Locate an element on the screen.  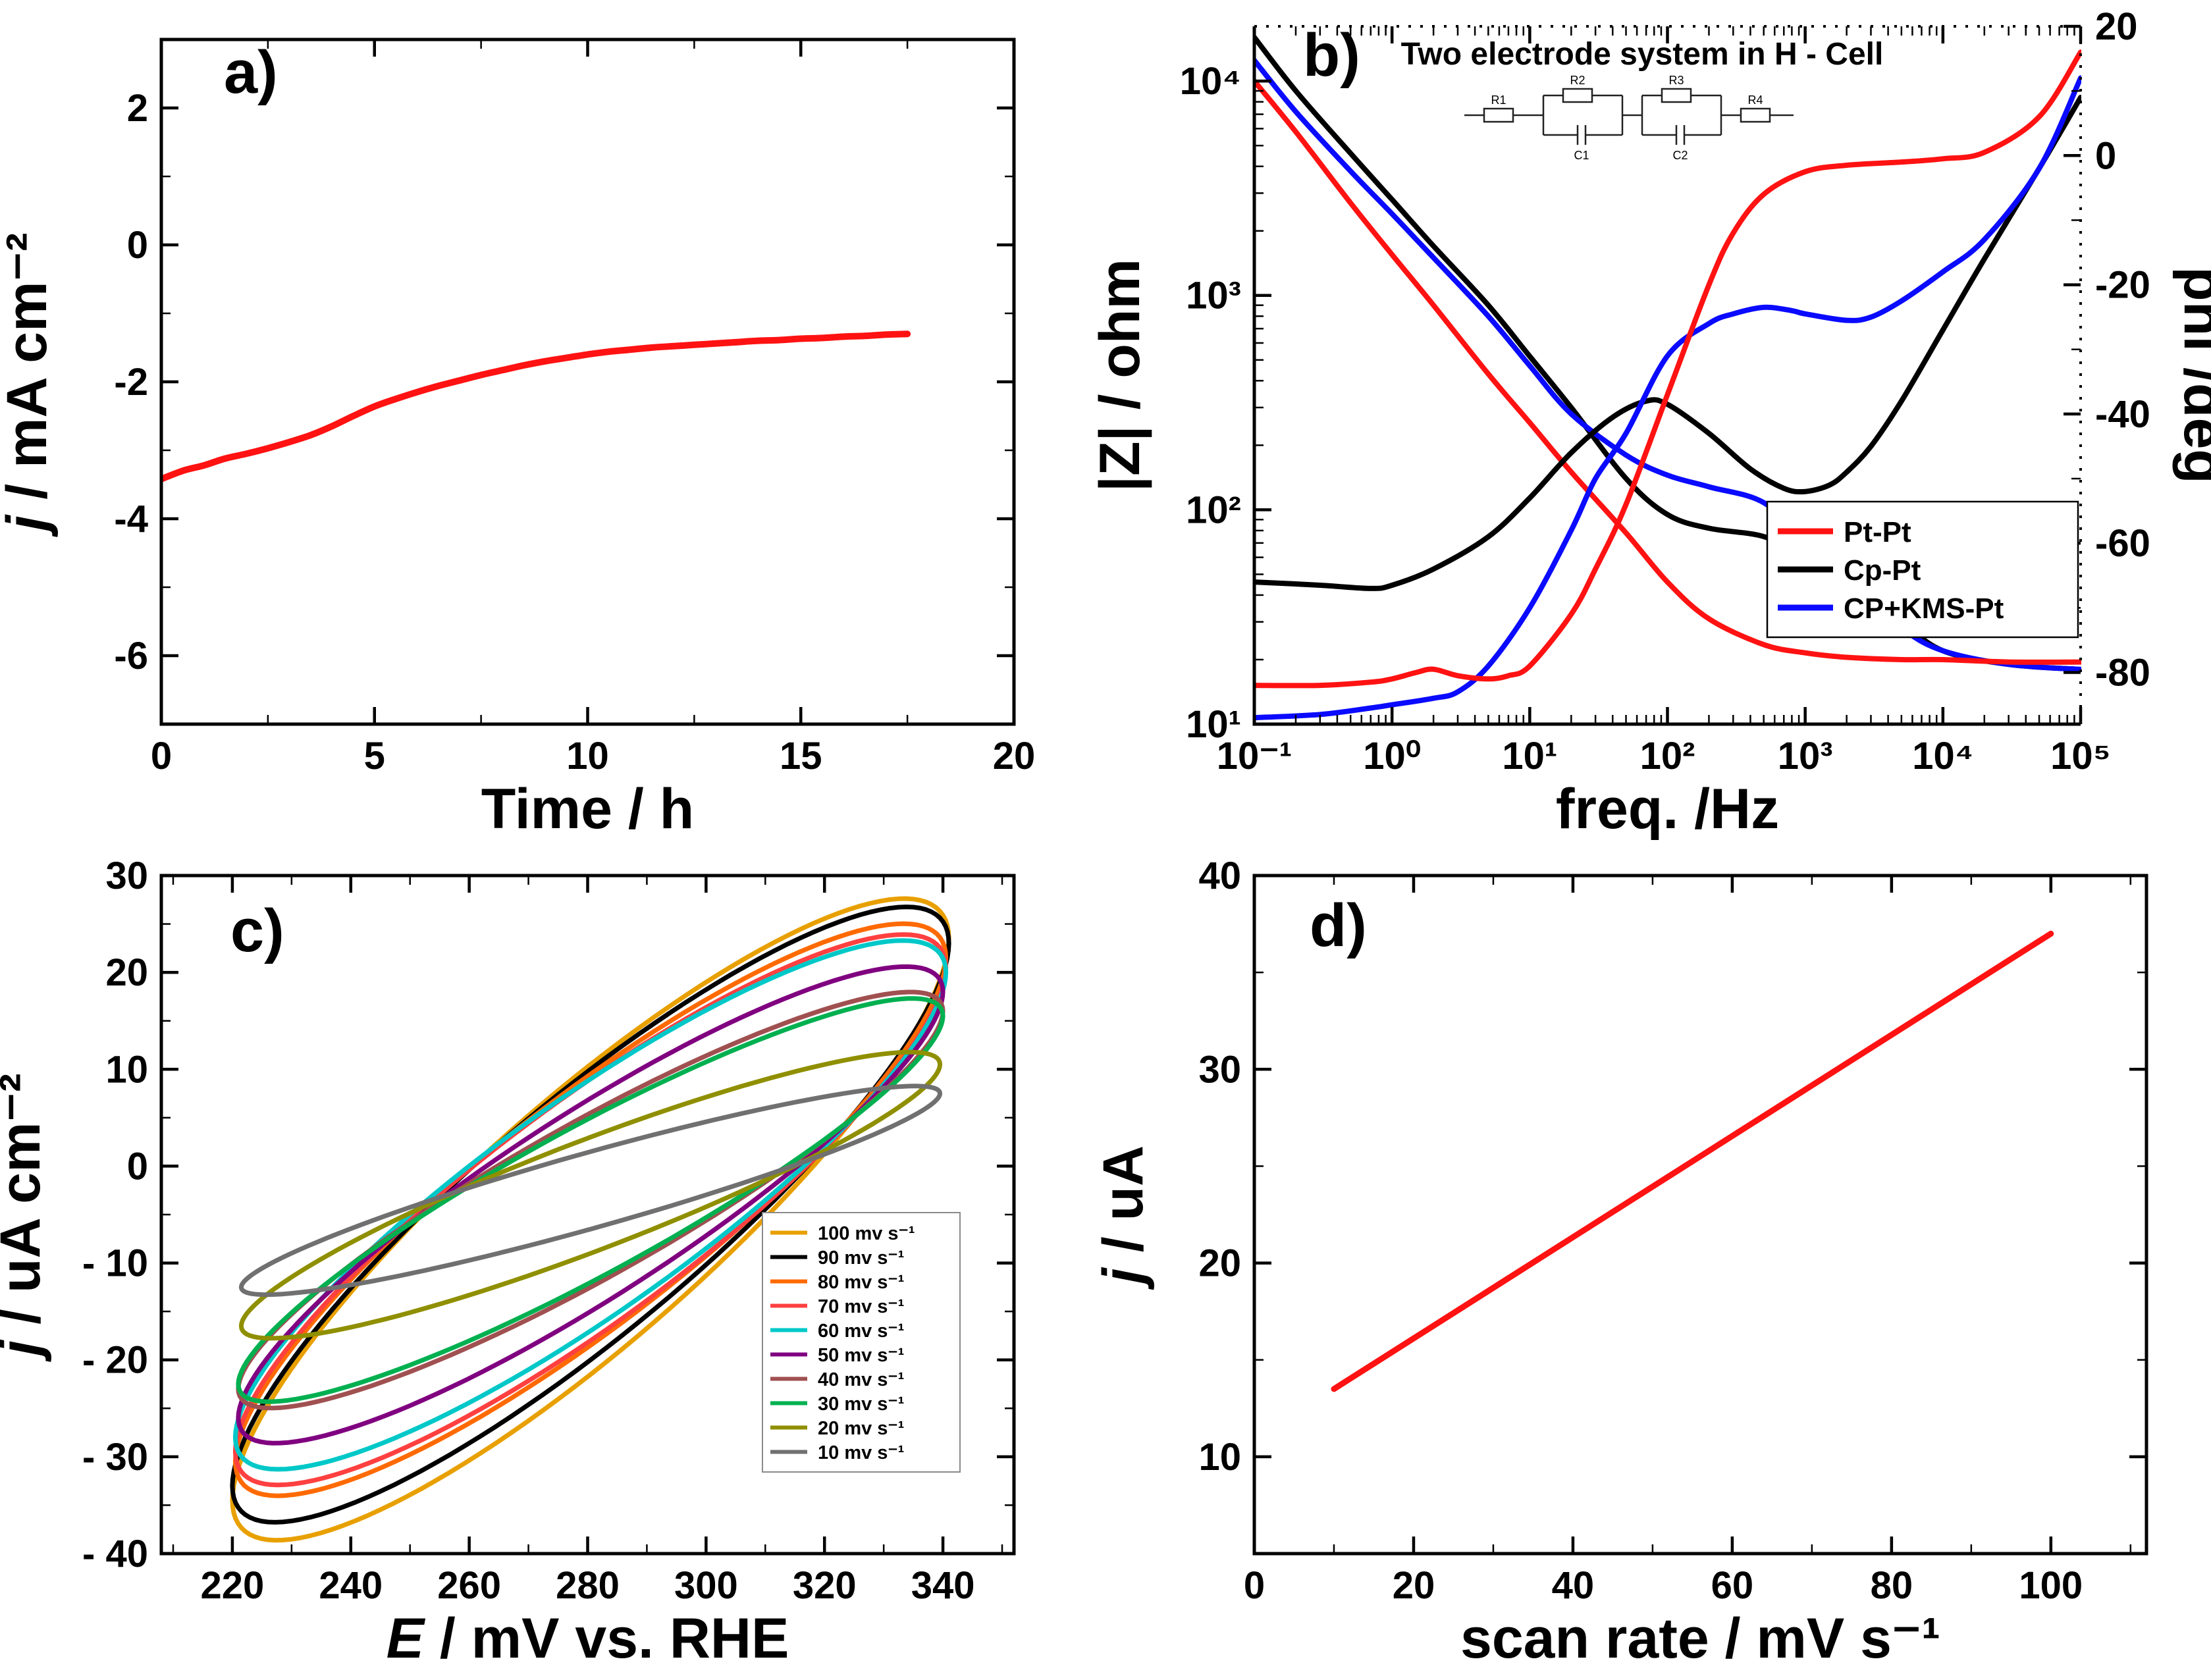
y-tick-label: 10¹ is located at coordinates (1213, 724).